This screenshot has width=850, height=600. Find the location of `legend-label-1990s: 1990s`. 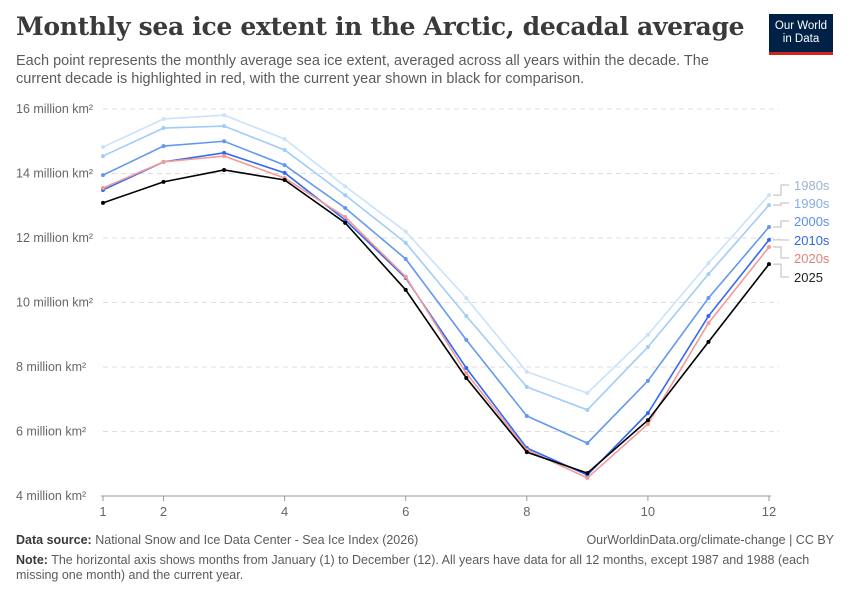

legend-label-1990s: 1990s is located at coordinates (812, 203).